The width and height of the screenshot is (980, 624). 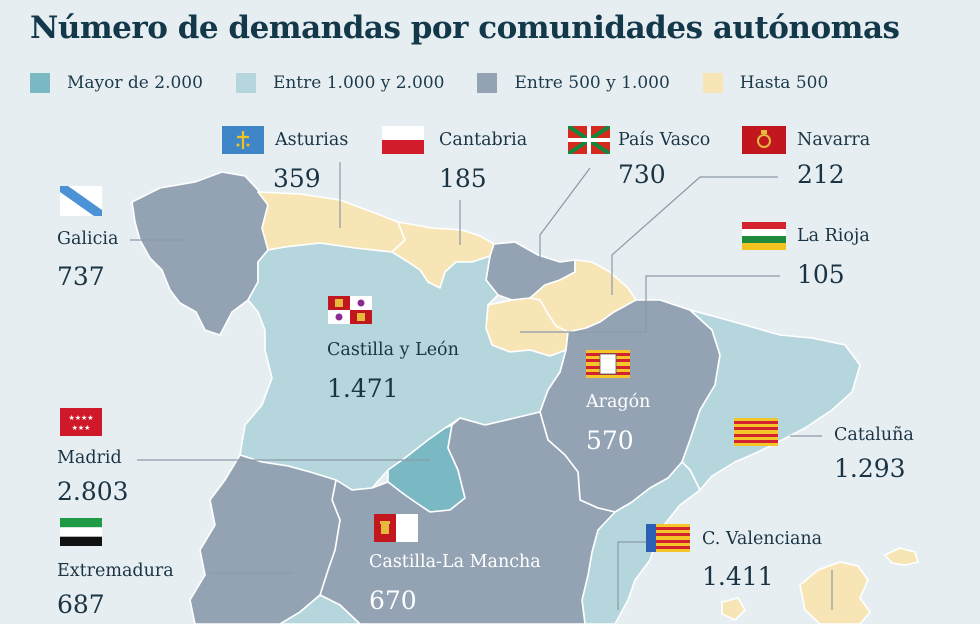 I want to click on aragon-flag-icon, so click(x=608, y=364).